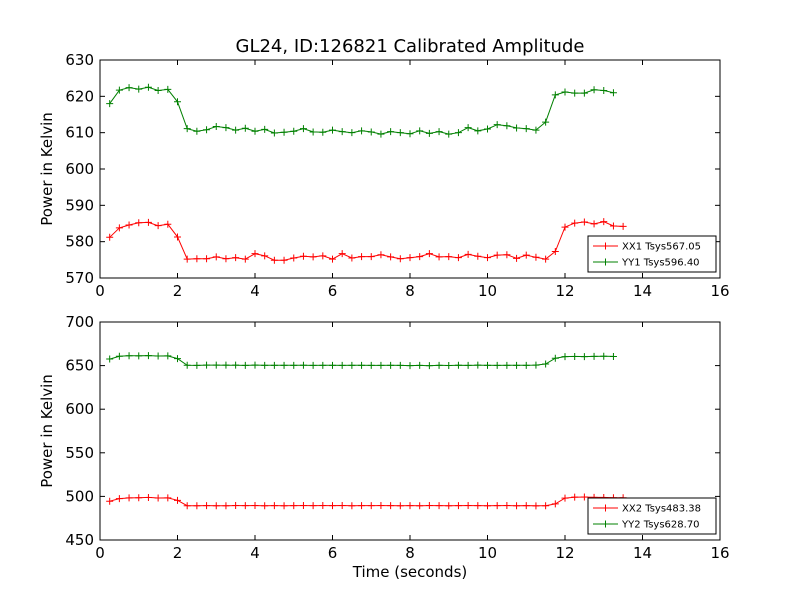  I want to click on y-tick-label: 600, so click(79, 169).